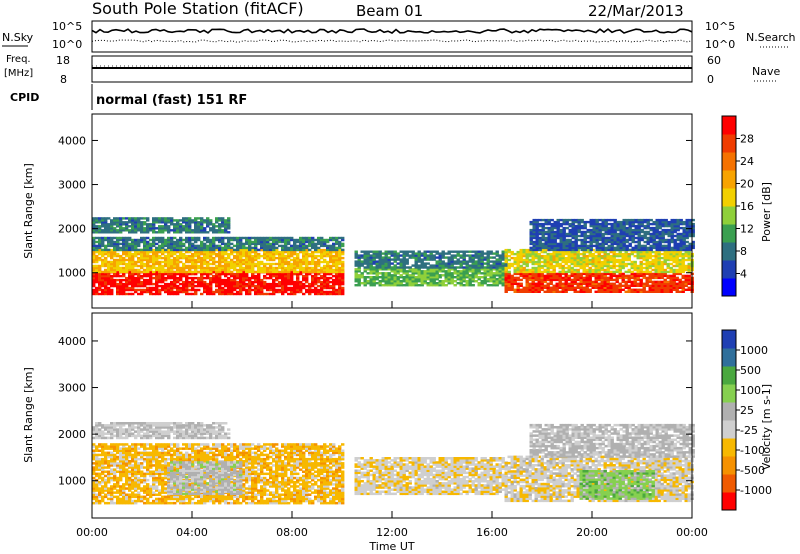  I want to click on nsearch-trace, so click(392, 41).